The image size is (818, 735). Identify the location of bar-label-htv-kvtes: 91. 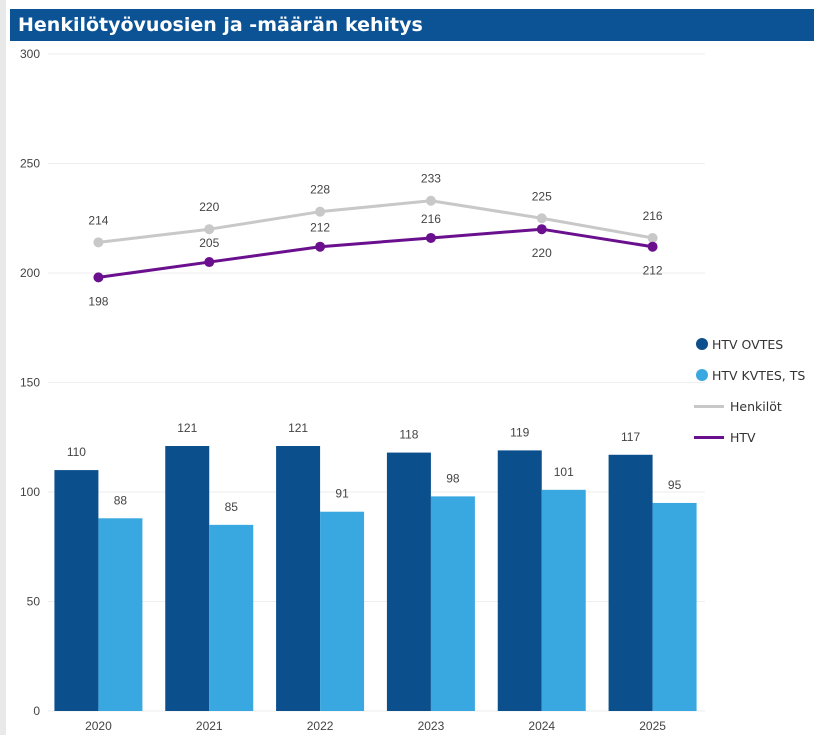
(342, 494).